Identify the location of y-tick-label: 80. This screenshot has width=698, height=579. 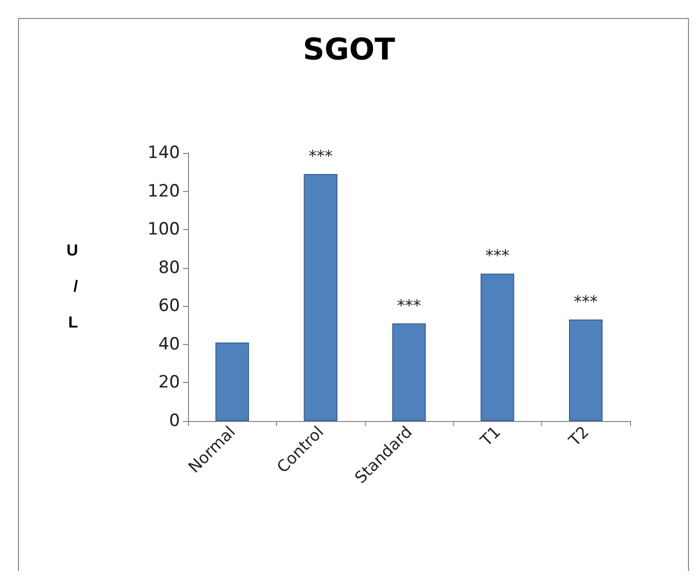
(169, 268).